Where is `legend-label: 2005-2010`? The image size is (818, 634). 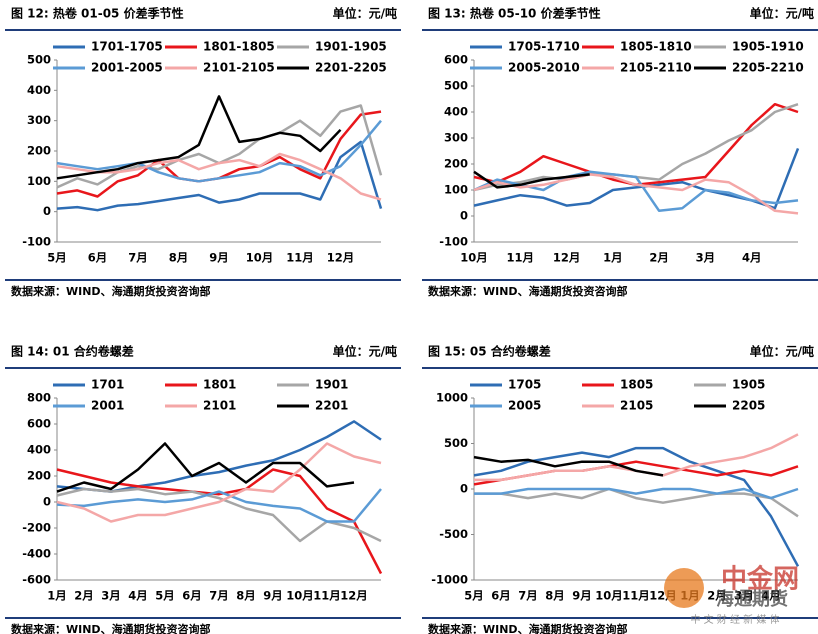
legend-label: 2005-2010 is located at coordinates (544, 68).